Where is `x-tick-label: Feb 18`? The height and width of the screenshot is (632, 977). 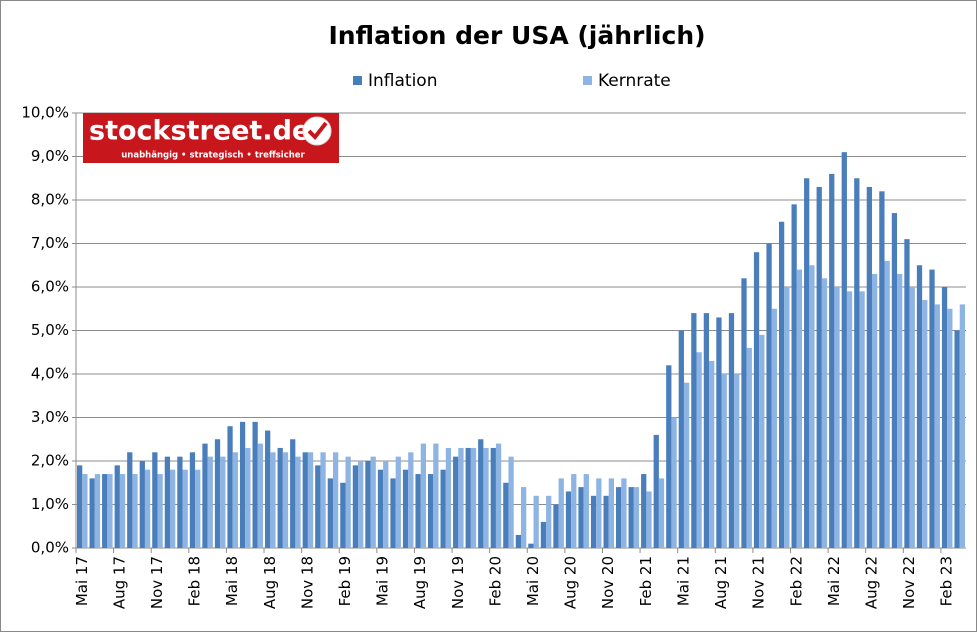 x-tick-label: Feb 18 is located at coordinates (195, 581).